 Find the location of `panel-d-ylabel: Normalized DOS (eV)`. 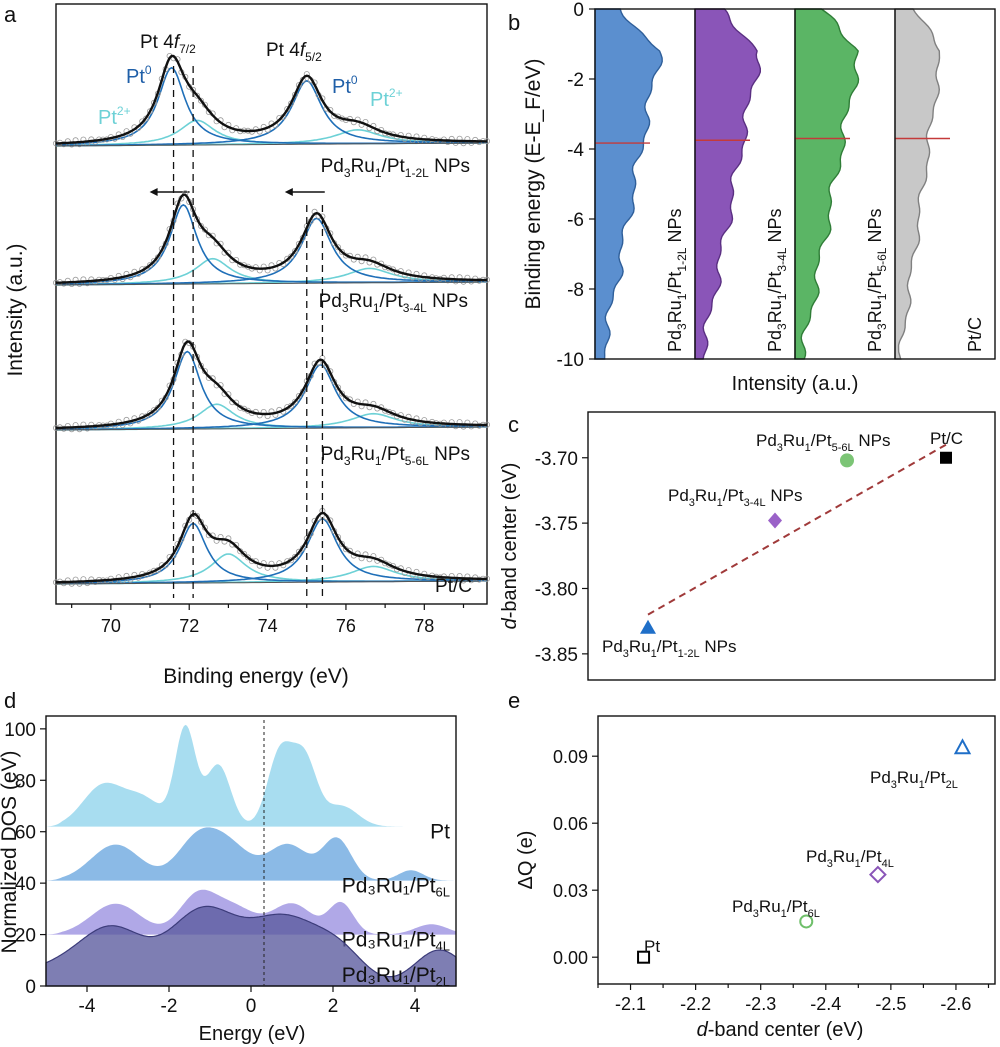

panel-d-ylabel: Normalized DOS (eV) is located at coordinates (10, 851).